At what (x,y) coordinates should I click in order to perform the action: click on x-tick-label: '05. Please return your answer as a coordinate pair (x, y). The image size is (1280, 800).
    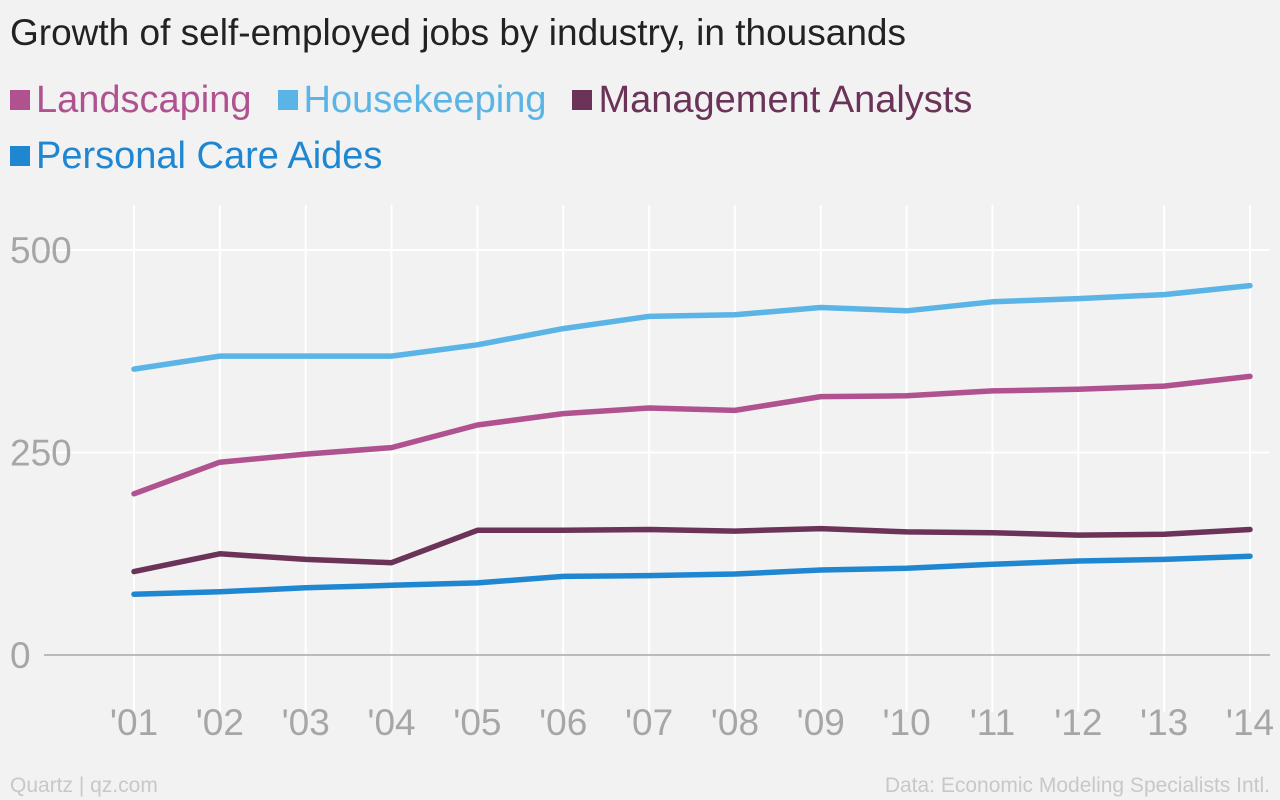
    Looking at the image, I should click on (477, 722).